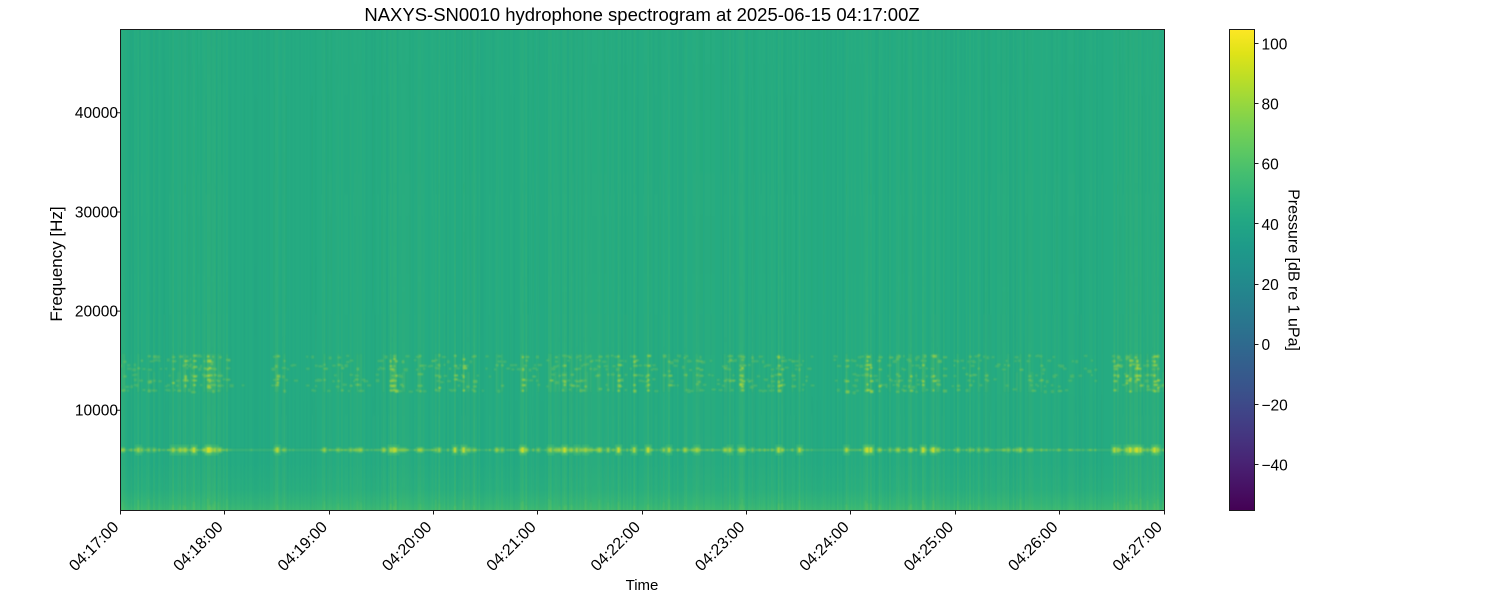 Image resolution: width=1500 pixels, height=600 pixels. I want to click on svg-text: 100, so click(1275, 44).